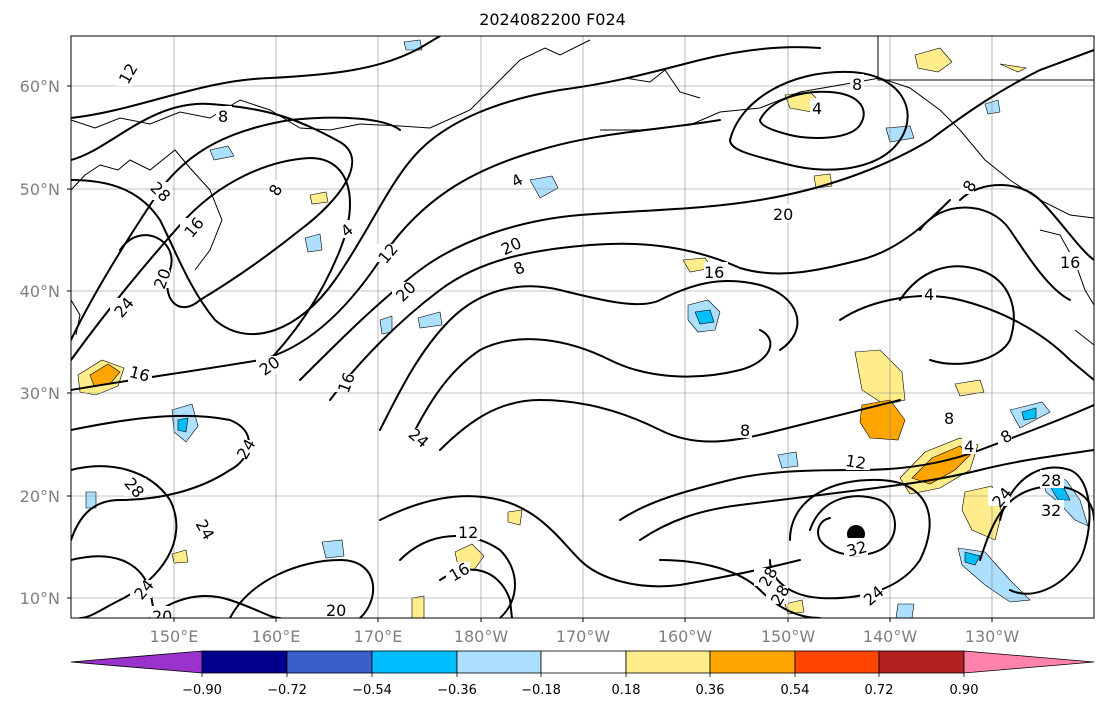 The width and height of the screenshot is (1105, 712). I want to click on colorbar-tick-label: 0.90, so click(964, 690).